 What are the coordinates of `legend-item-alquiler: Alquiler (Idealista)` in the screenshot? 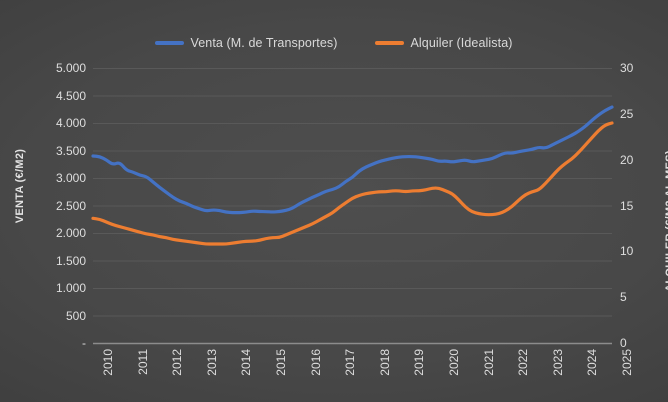 It's located at (443, 43).